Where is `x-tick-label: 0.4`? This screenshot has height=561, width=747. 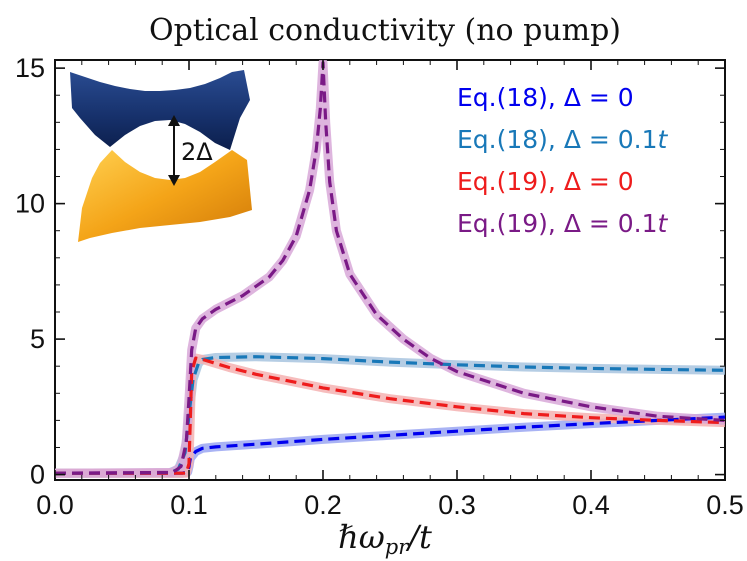 x-tick-label: 0.4 is located at coordinates (591, 505).